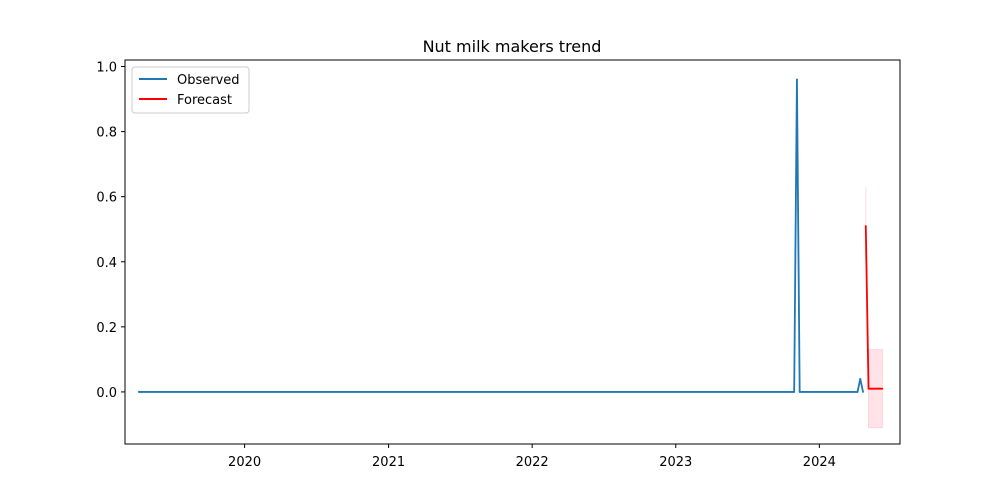 This screenshot has width=1000, height=504. Describe the element at coordinates (244, 462) in the screenshot. I see `x-tick-label: 2020` at that location.